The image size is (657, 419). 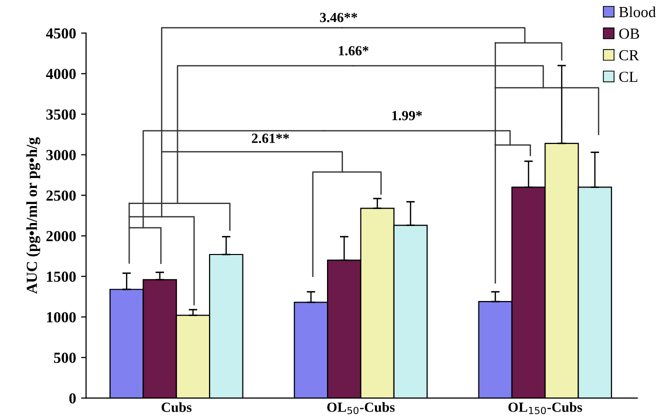 I want to click on y-tick-label: 1500, so click(x=61, y=277).